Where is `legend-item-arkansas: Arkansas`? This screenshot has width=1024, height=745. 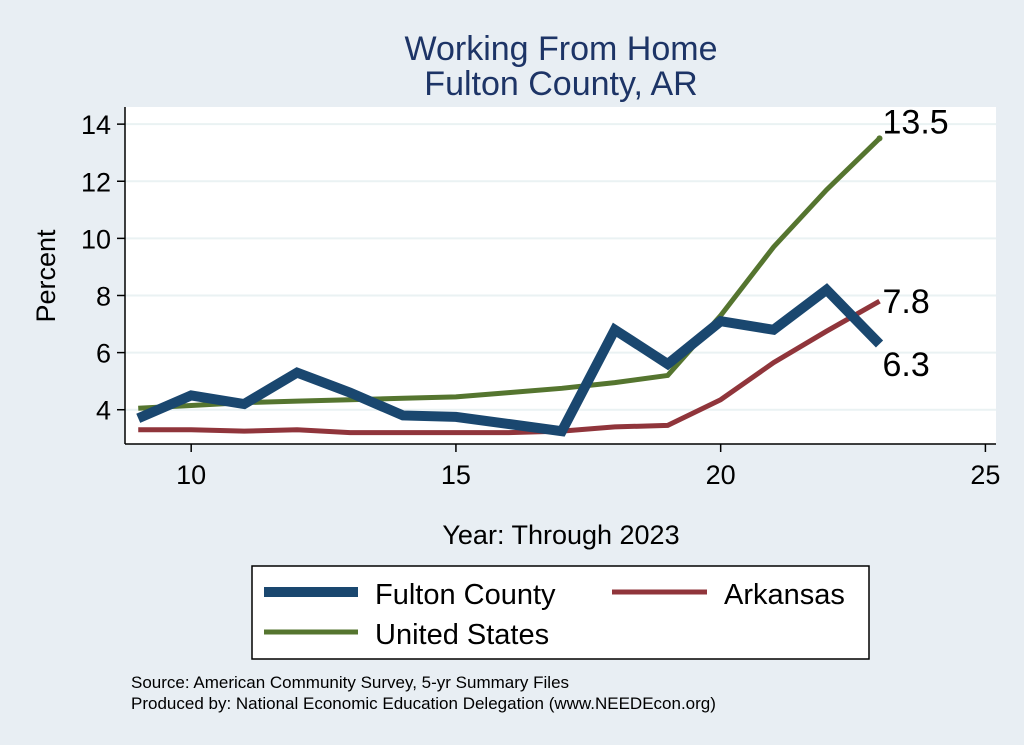 legend-item-arkansas: Arkansas is located at coordinates (728, 595).